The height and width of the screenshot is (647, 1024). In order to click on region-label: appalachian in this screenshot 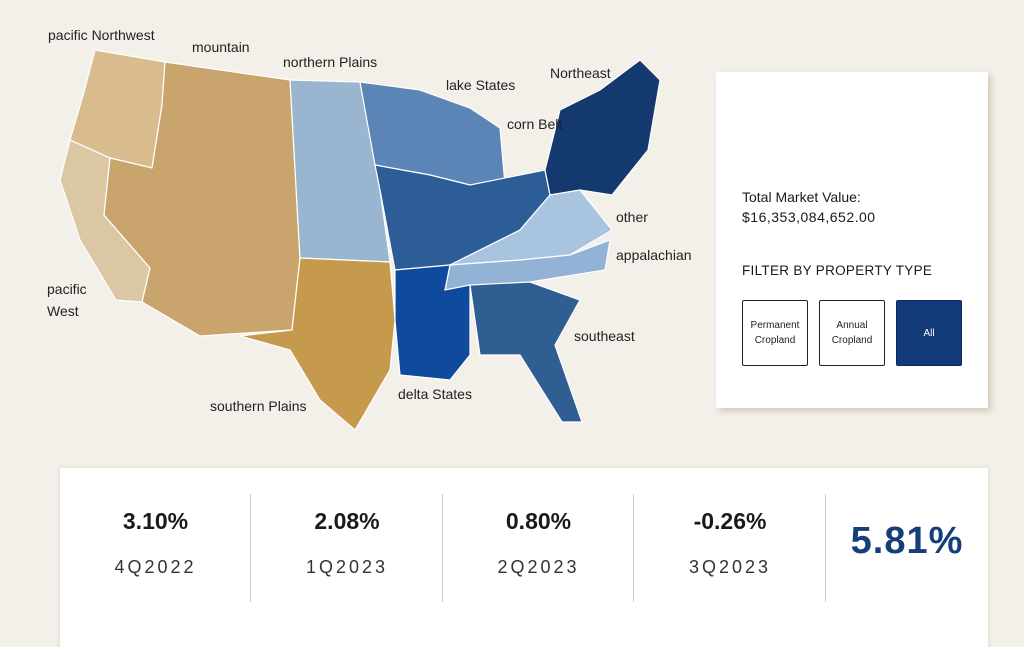, I will do `click(654, 255)`.